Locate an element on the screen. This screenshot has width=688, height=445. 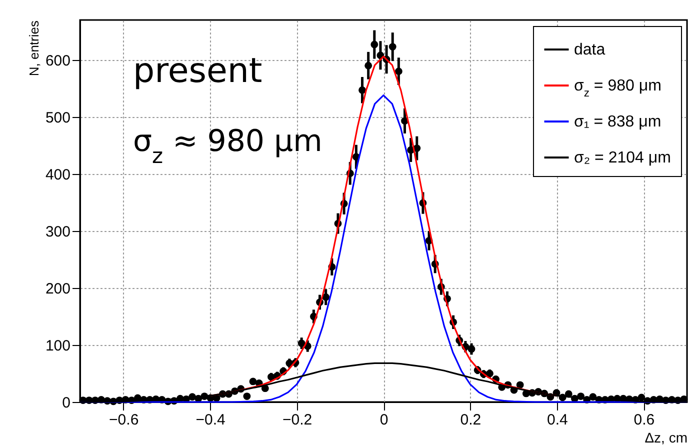
y-tick-label: 200 is located at coordinates (57, 289).